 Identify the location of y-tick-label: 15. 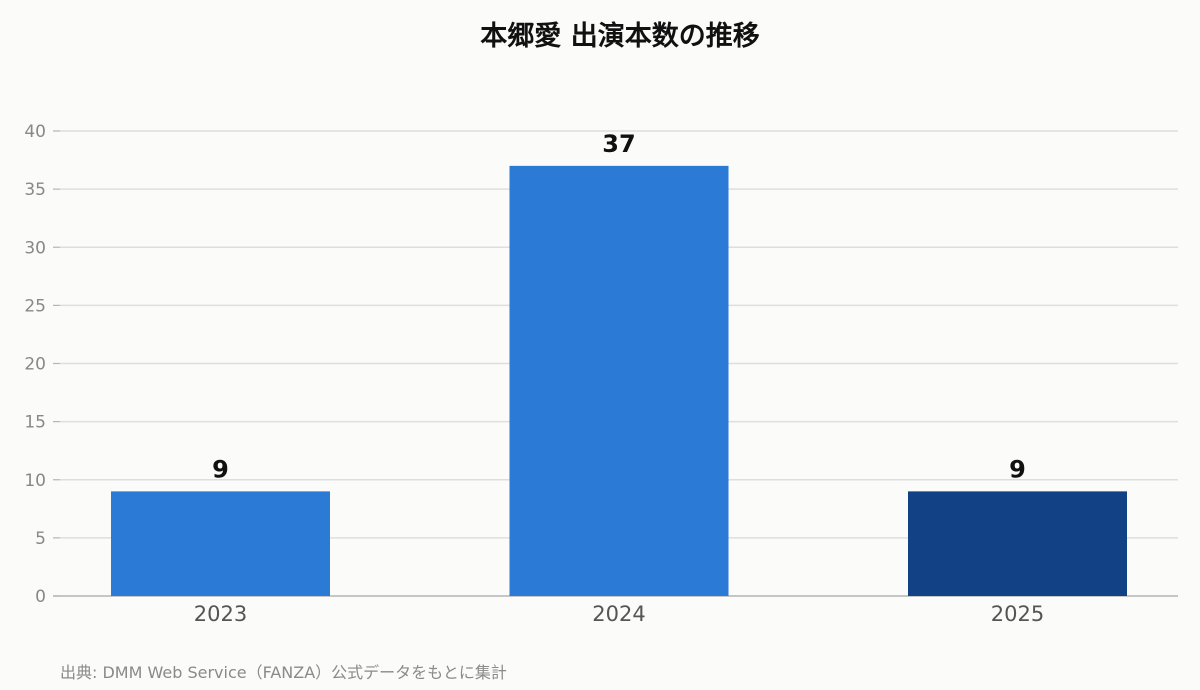
(35, 423).